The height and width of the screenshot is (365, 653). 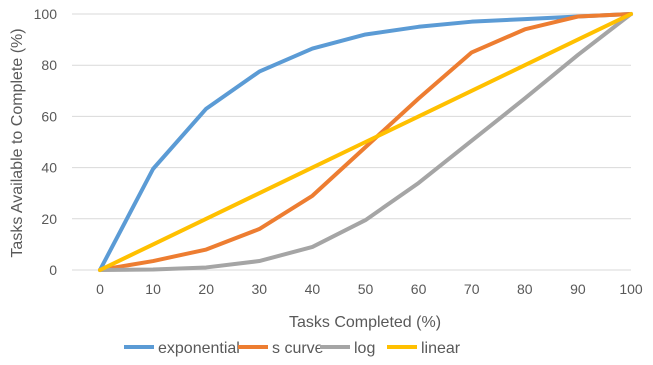 I want to click on x-tick-label: 30, so click(x=260, y=289).